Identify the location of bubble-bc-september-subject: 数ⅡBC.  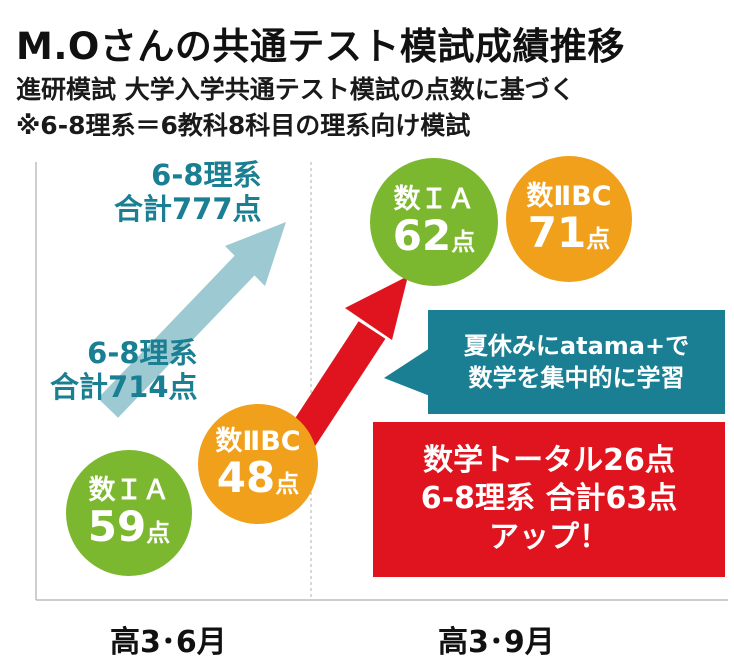
(569, 196).